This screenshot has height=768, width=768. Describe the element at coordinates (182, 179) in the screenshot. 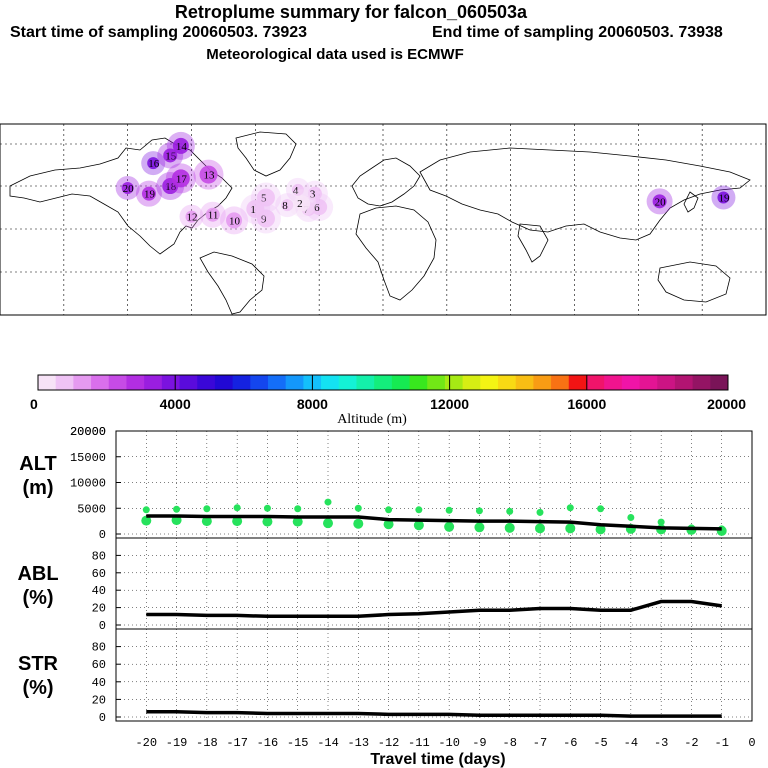

I see `plume-day-label: 17` at that location.